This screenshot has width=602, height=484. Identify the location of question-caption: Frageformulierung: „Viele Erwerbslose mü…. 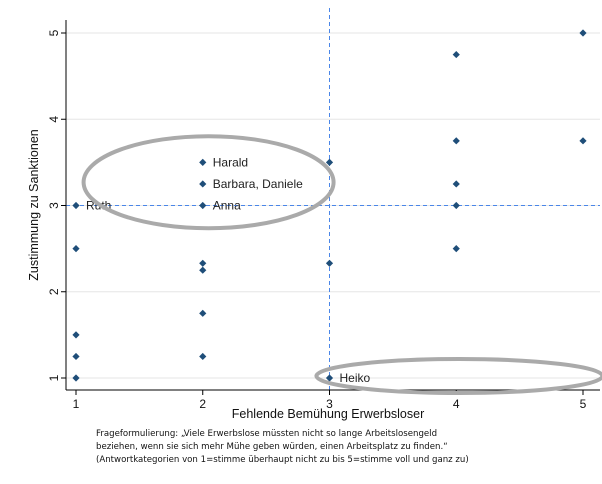
(336, 447).